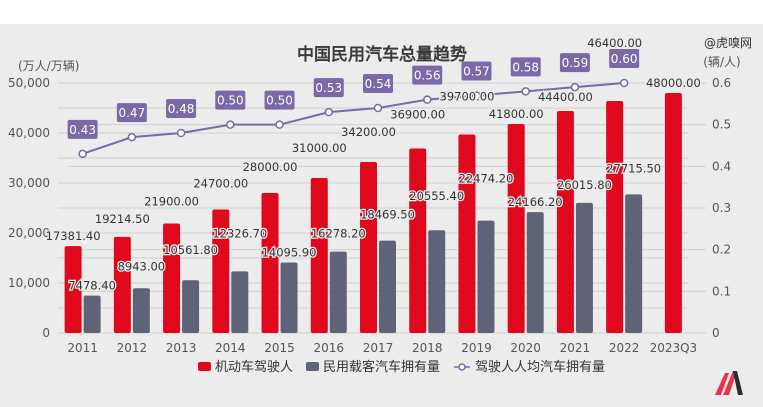 The width and height of the screenshot is (763, 407). What do you see at coordinates (535, 202) in the screenshot?
I see `data-label-vehicles: 24166.20` at bounding box center [535, 202].